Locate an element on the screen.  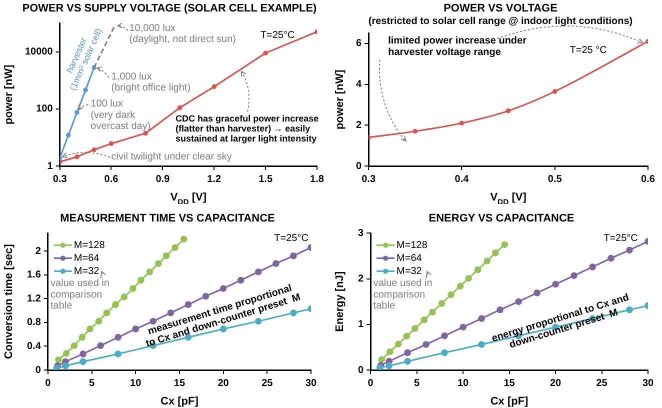
chart-subtitle: (restricted to solar cell range @ indoor light conditions) is located at coordinates (500, 21).